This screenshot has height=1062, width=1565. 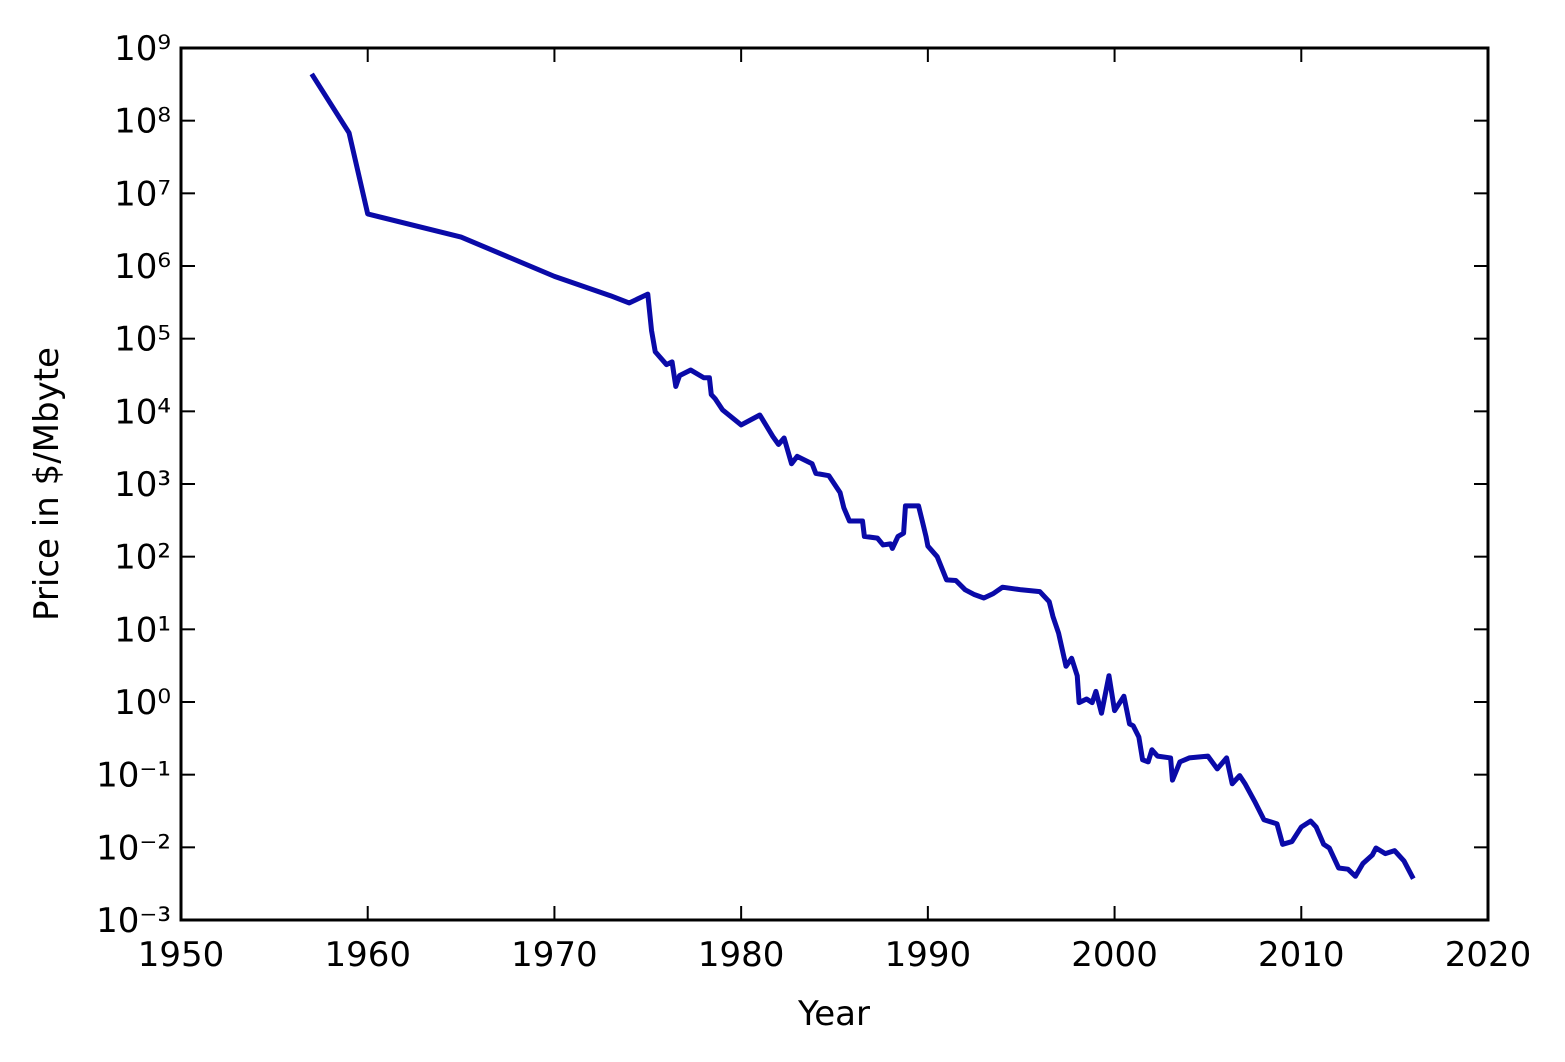 I want to click on y-tick-label: 10⁵, so click(x=142, y=340).